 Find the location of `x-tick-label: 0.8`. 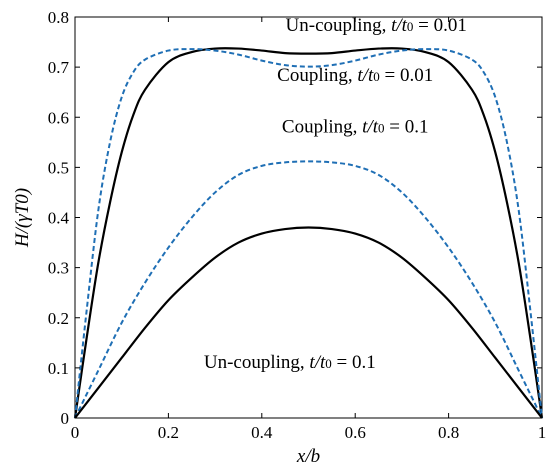

x-tick-label: 0.8 is located at coordinates (448, 432).